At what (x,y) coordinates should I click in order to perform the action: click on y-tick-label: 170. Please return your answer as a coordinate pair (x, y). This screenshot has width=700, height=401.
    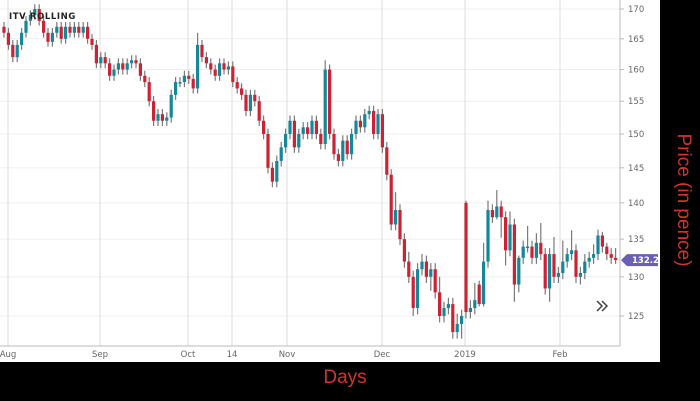
    Looking at the image, I should click on (636, 10).